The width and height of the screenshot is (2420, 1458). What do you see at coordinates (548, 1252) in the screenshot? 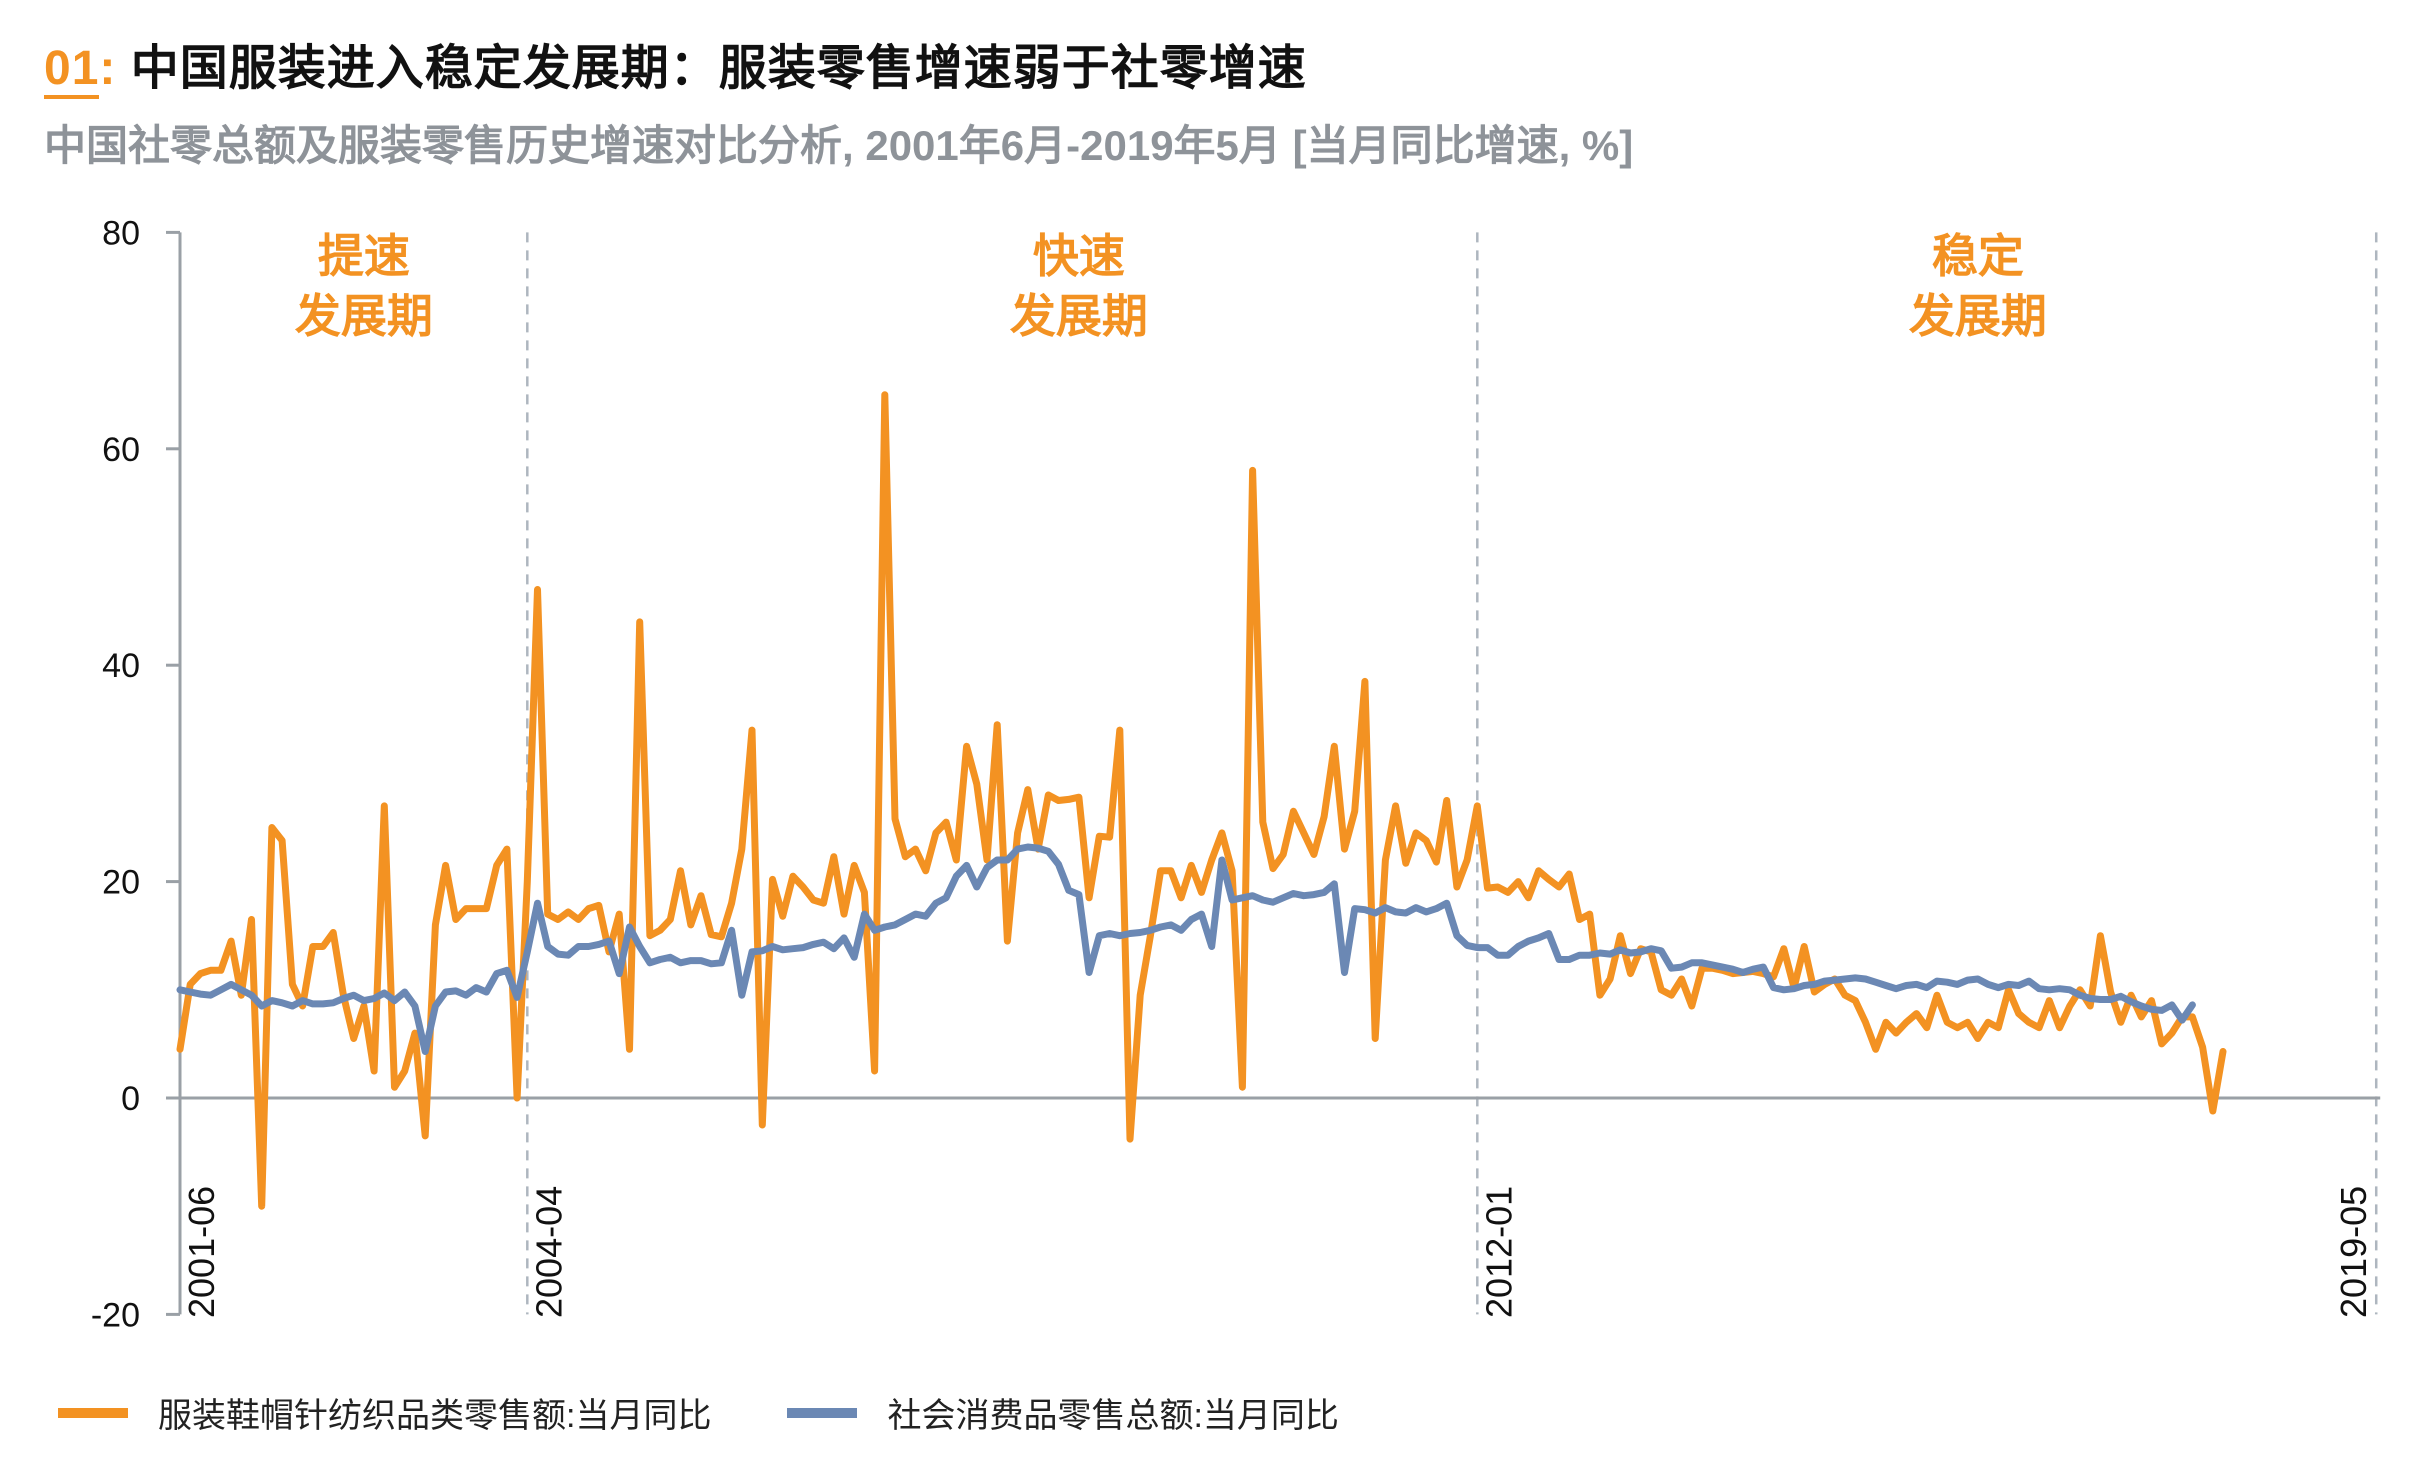
I see `x-tick-label: 2004-04` at bounding box center [548, 1252].